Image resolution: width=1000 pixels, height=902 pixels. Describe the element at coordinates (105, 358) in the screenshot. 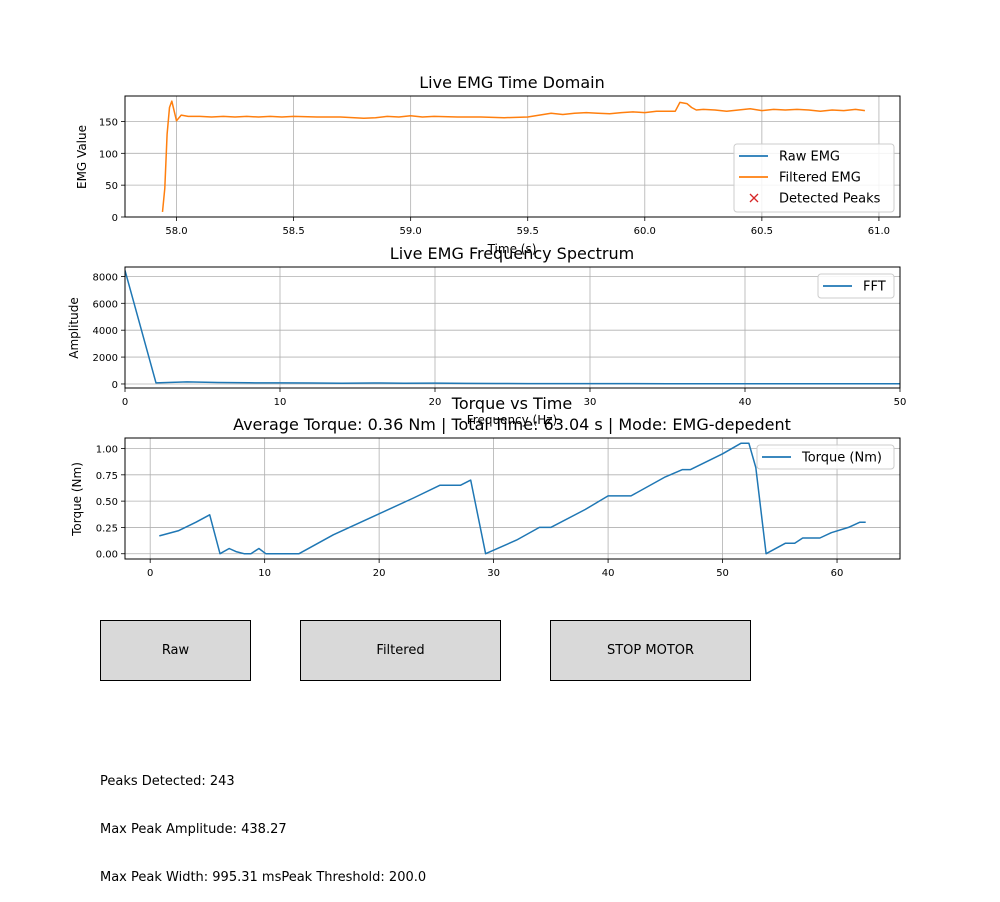

I see `y-tick-label: 2000` at that location.